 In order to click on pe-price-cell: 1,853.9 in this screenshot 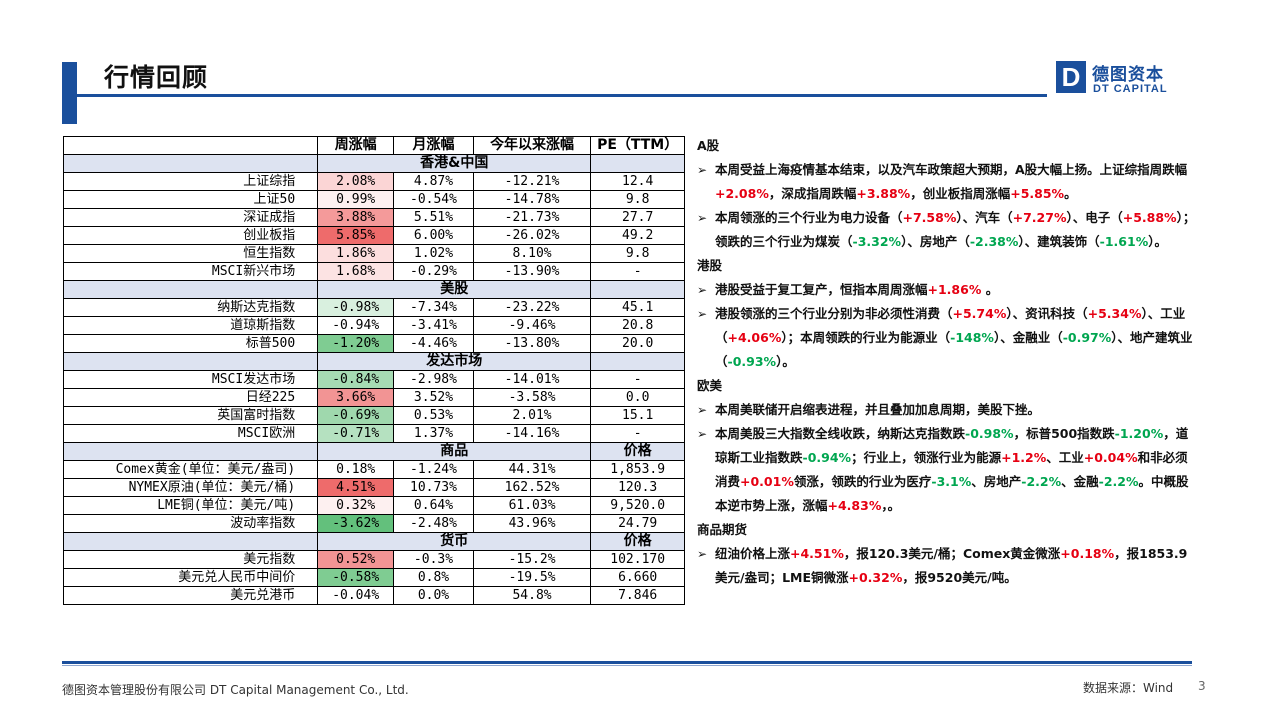, I will do `click(637, 469)`.